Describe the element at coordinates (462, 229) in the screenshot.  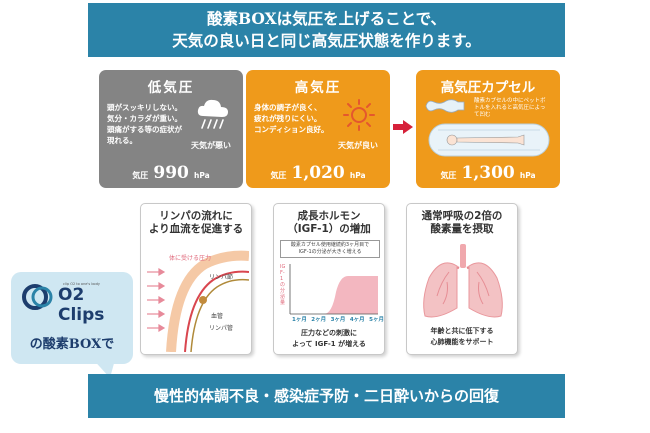
I see `title-line: 酸素量を摂取` at that location.